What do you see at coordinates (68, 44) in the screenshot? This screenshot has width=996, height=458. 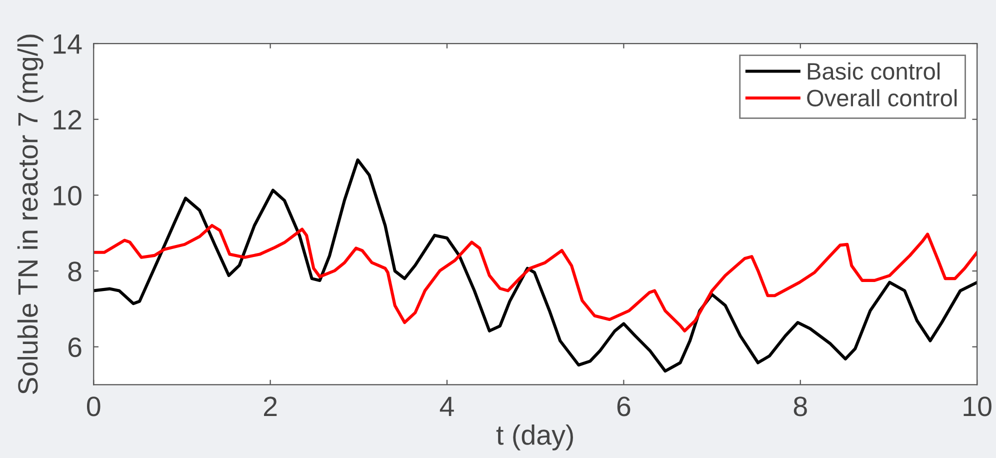 I see `y-tick-label: 14` at bounding box center [68, 44].